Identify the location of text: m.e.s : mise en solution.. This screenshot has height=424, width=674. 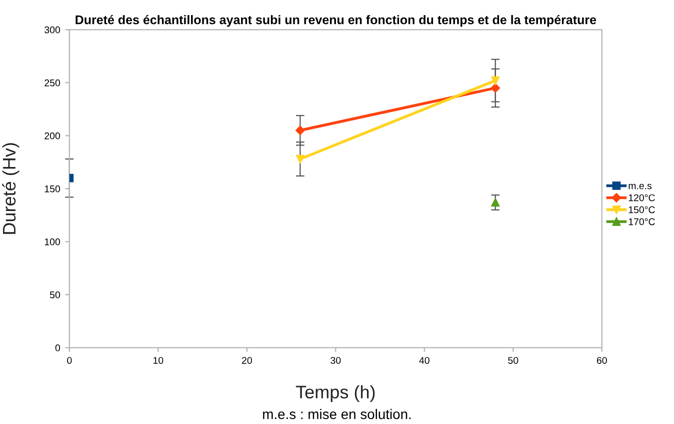
(337, 414).